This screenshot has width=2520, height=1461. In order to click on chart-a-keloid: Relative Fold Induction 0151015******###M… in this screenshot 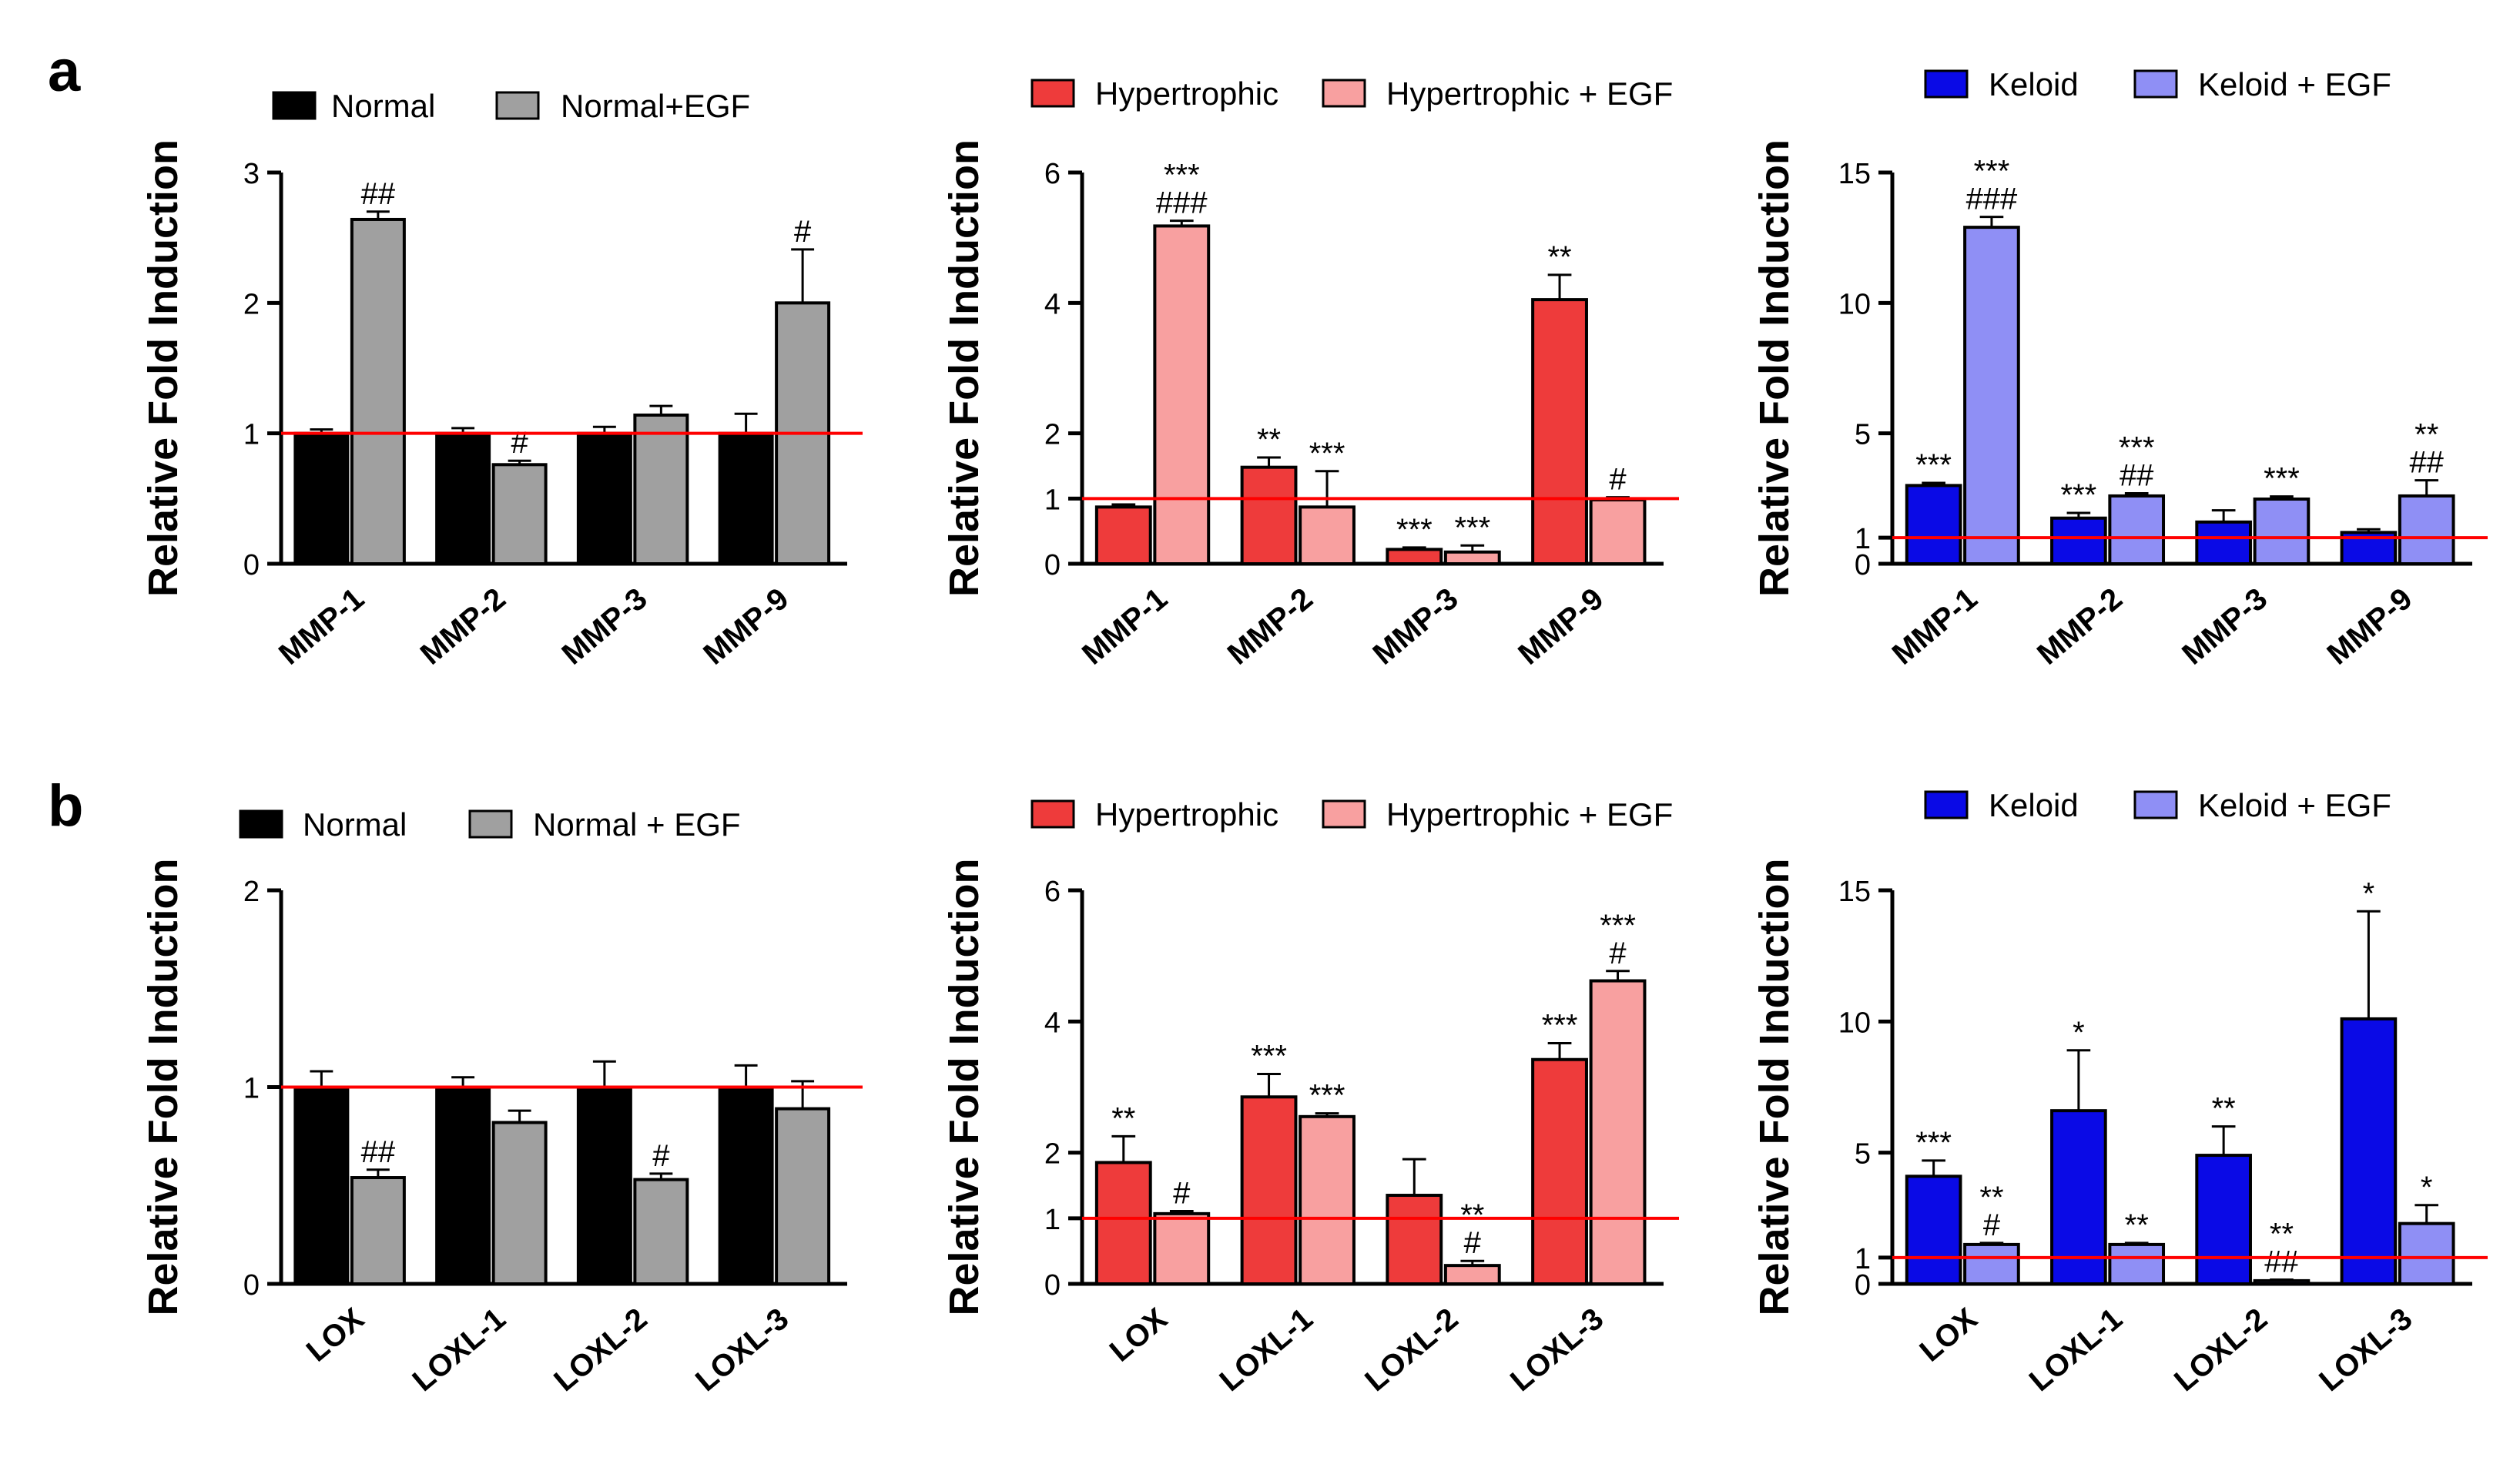, I will do `click(2120, 369)`.